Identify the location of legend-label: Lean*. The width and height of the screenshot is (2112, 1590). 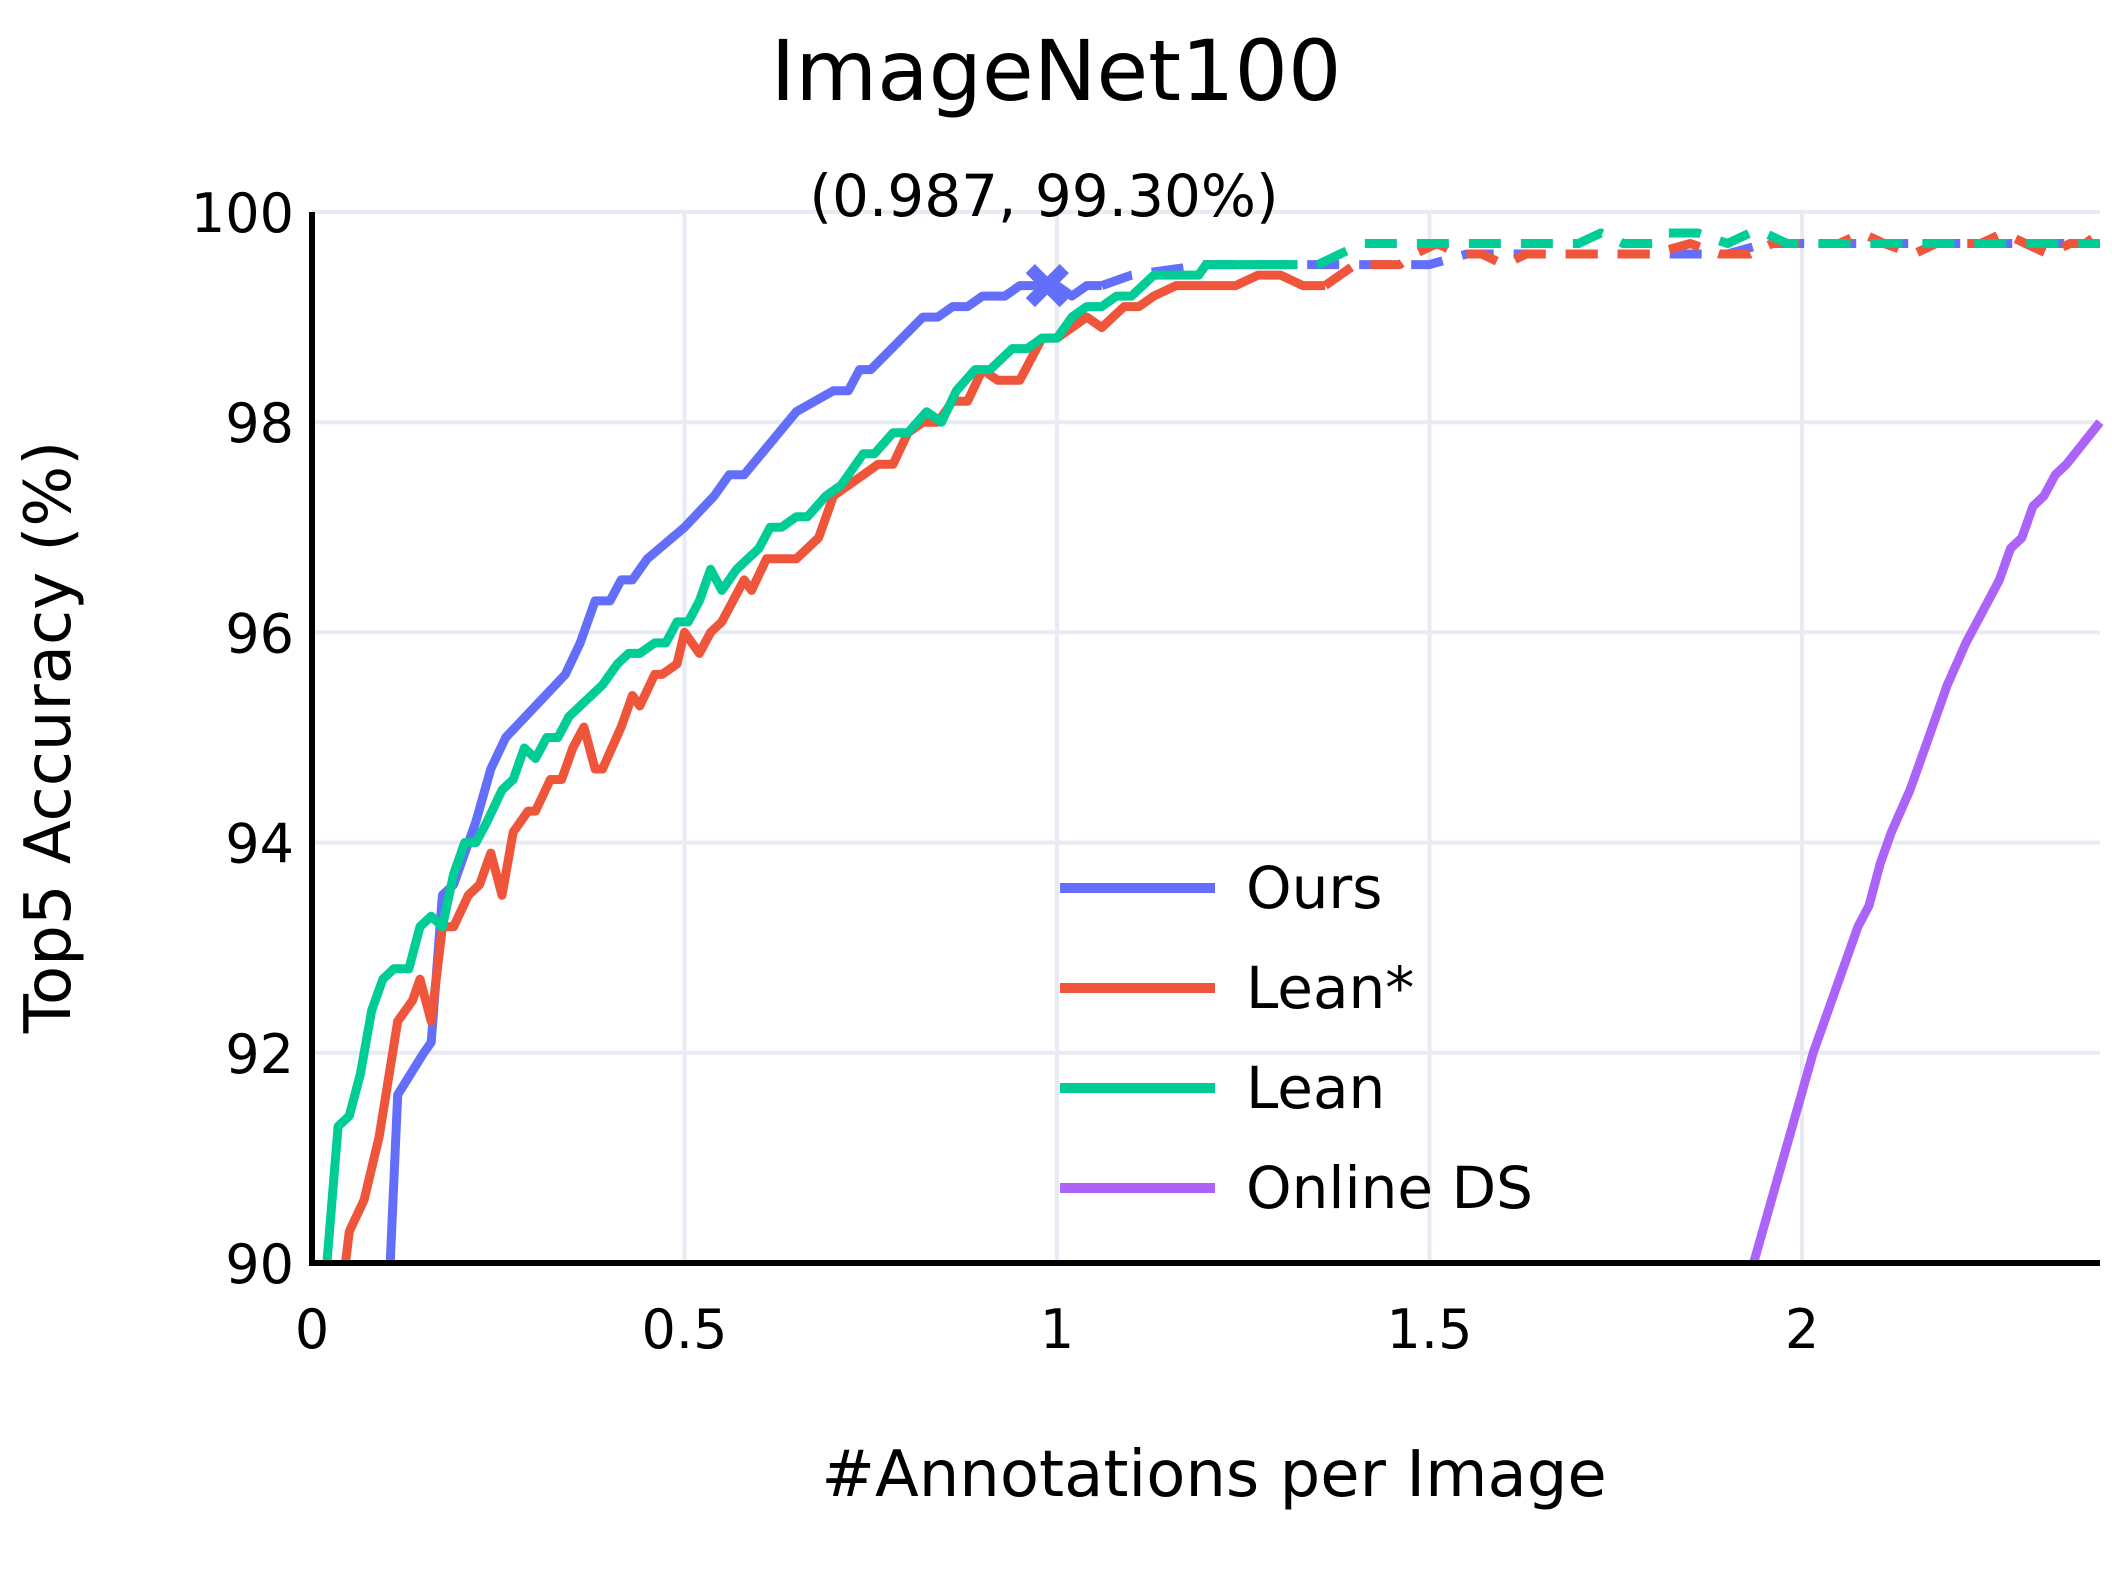
(1330, 988).